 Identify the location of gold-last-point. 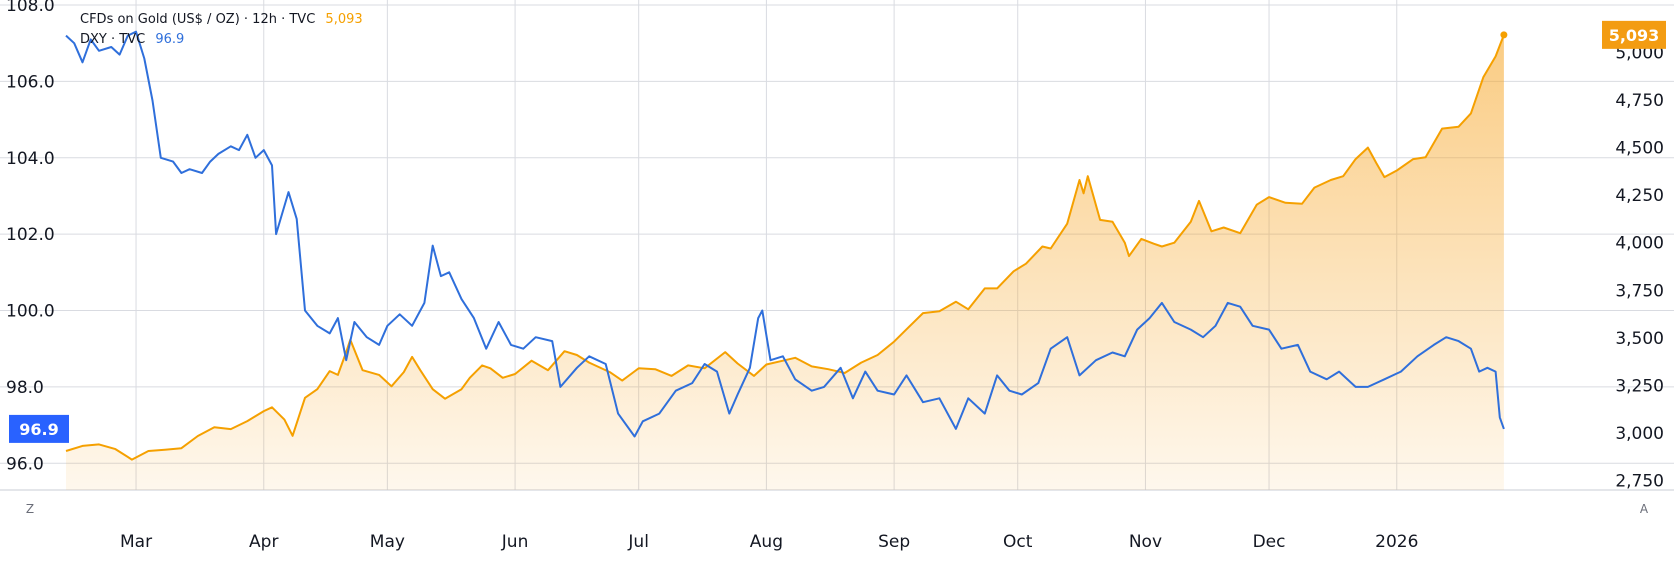
(1504, 35).